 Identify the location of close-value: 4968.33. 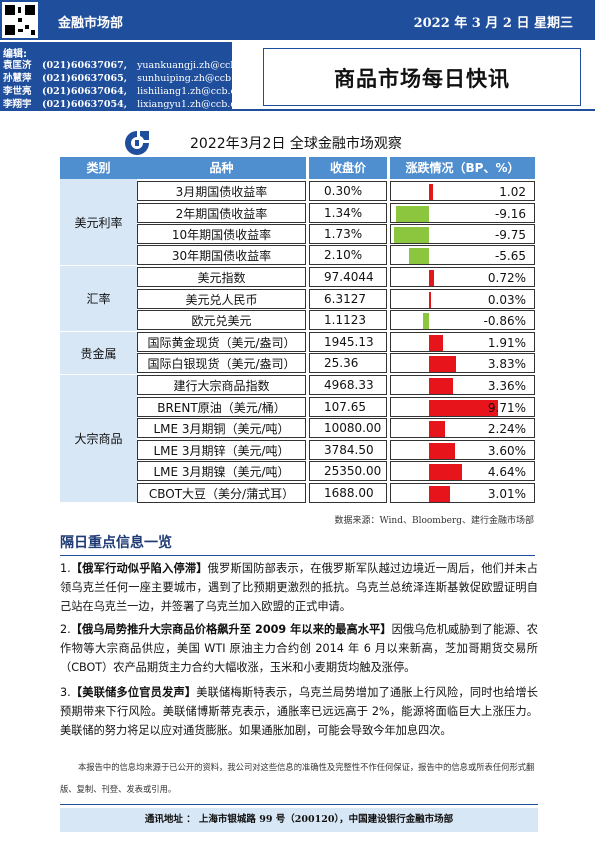
(348, 385).